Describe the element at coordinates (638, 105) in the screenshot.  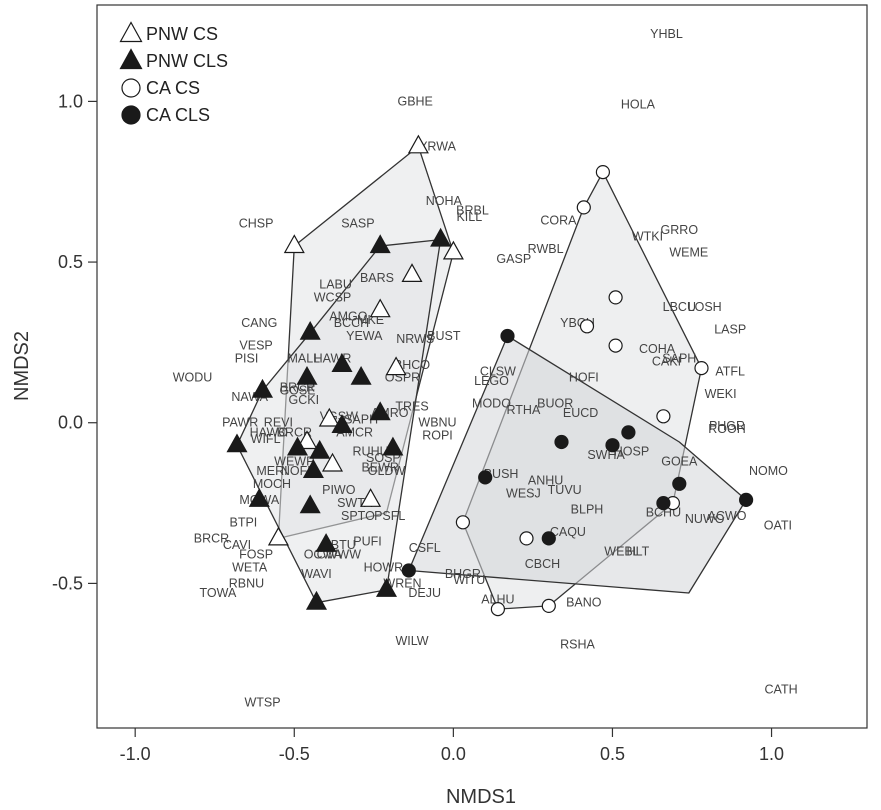
I see `species-label: HOLA` at that location.